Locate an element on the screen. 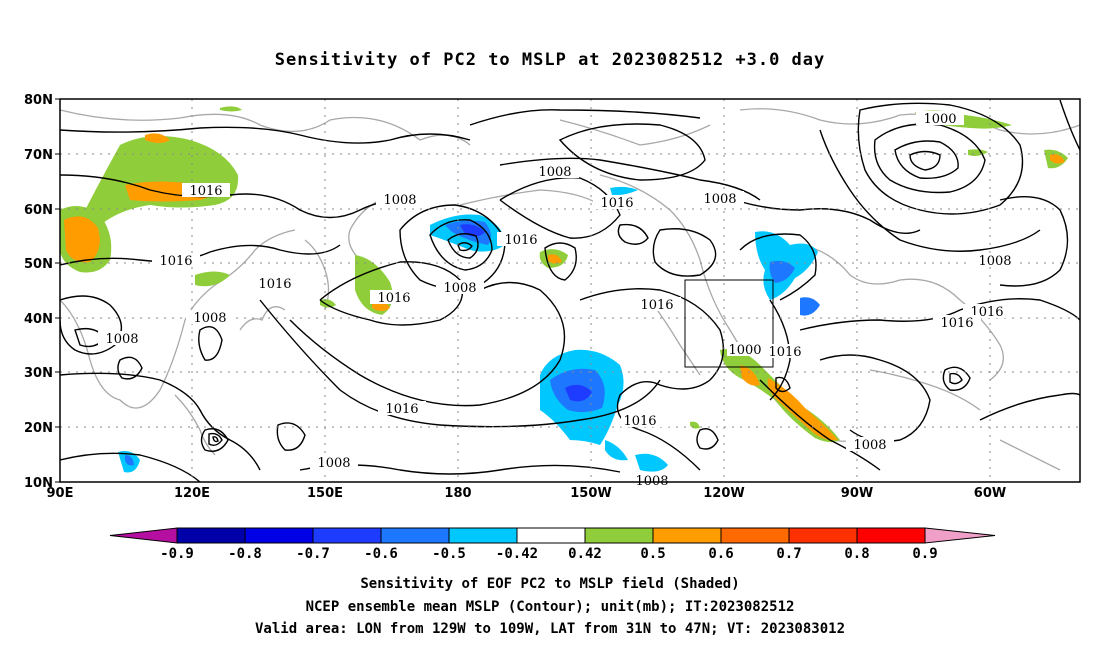 Image resolution: width=1100 pixels, height=650 pixels. colorbar-label: 0.42 is located at coordinates (585, 554).